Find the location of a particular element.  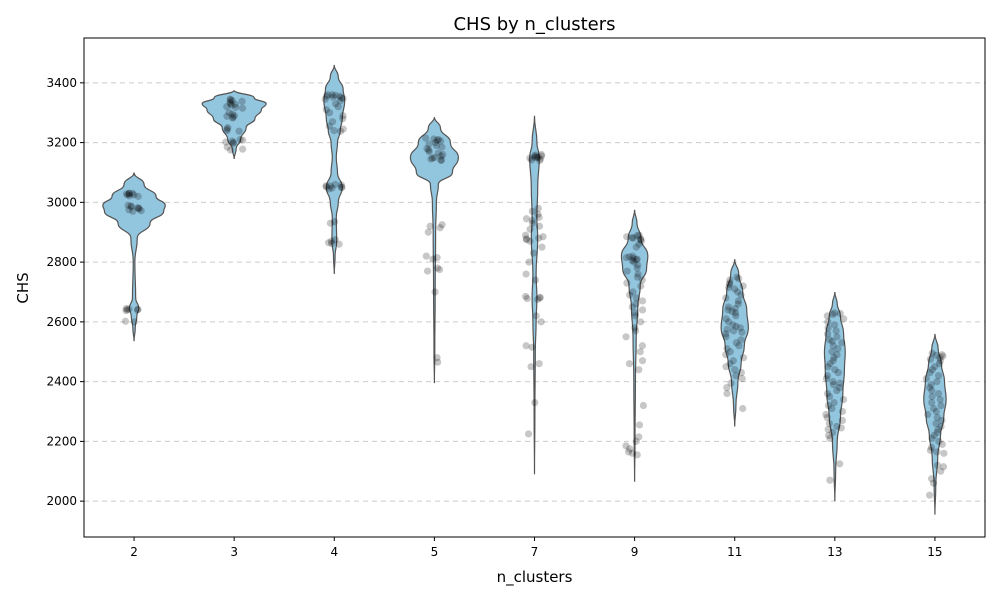

x-tick-label: 2 is located at coordinates (134, 552).